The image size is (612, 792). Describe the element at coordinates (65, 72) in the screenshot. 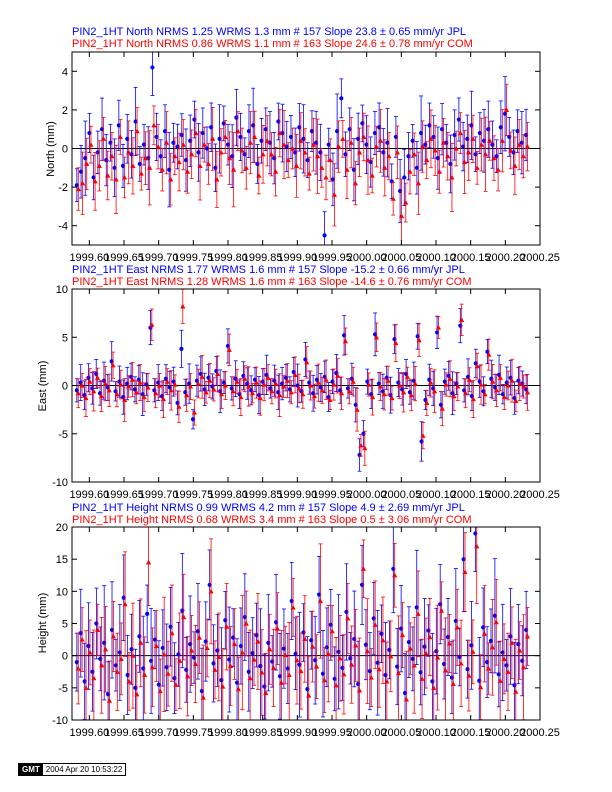

I see `north-ytick-label: 4` at that location.